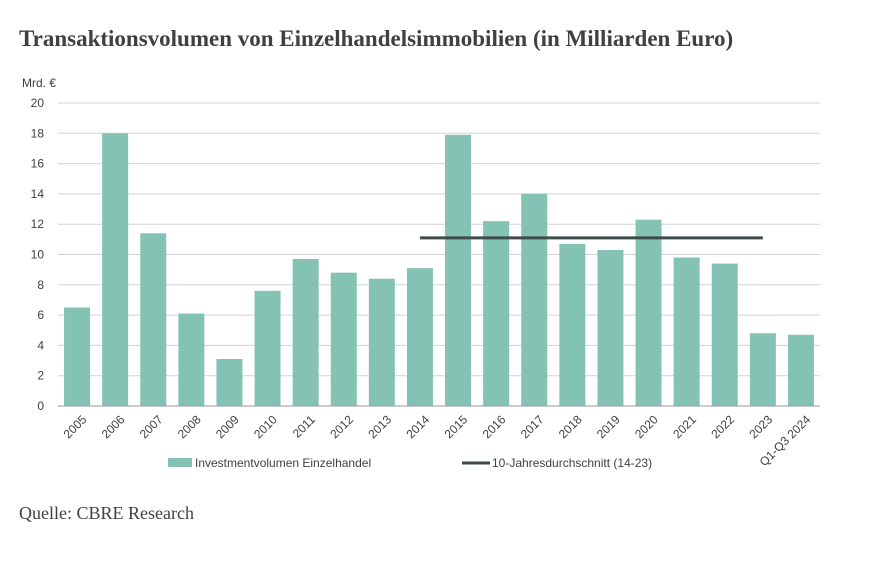  I want to click on y-tick-label: 18, so click(38, 133).